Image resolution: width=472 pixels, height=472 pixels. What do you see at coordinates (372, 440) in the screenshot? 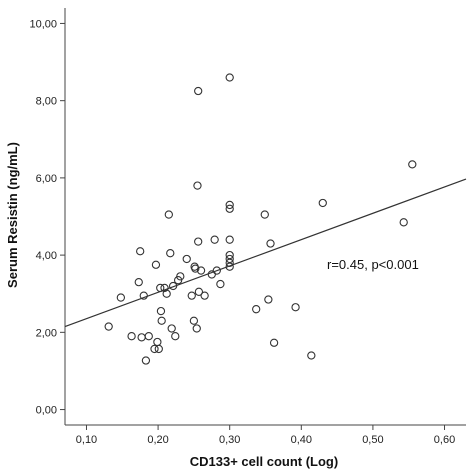
I see `x-tick-label: 0,50` at bounding box center [372, 440].